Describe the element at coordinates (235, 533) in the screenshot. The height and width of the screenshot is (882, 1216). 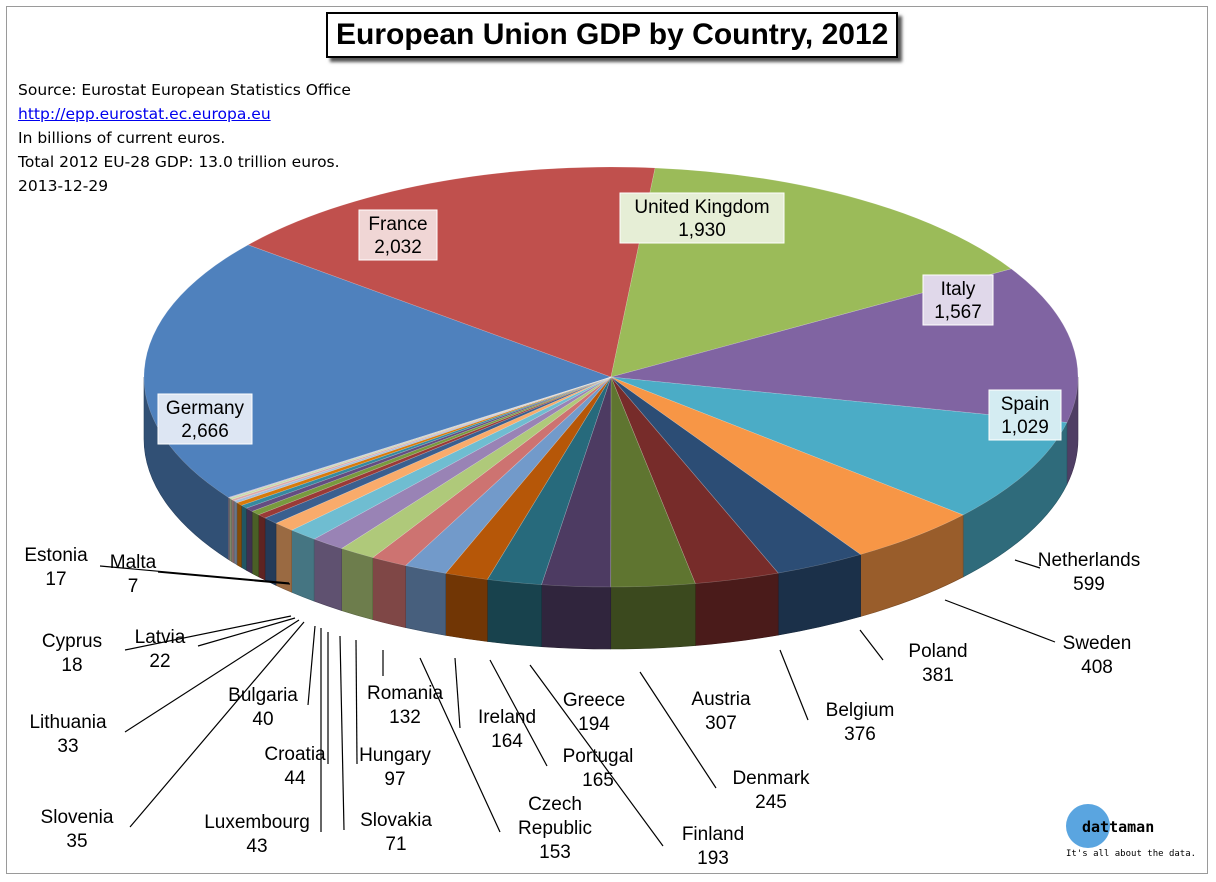
I see `slice-side-latvia` at that location.